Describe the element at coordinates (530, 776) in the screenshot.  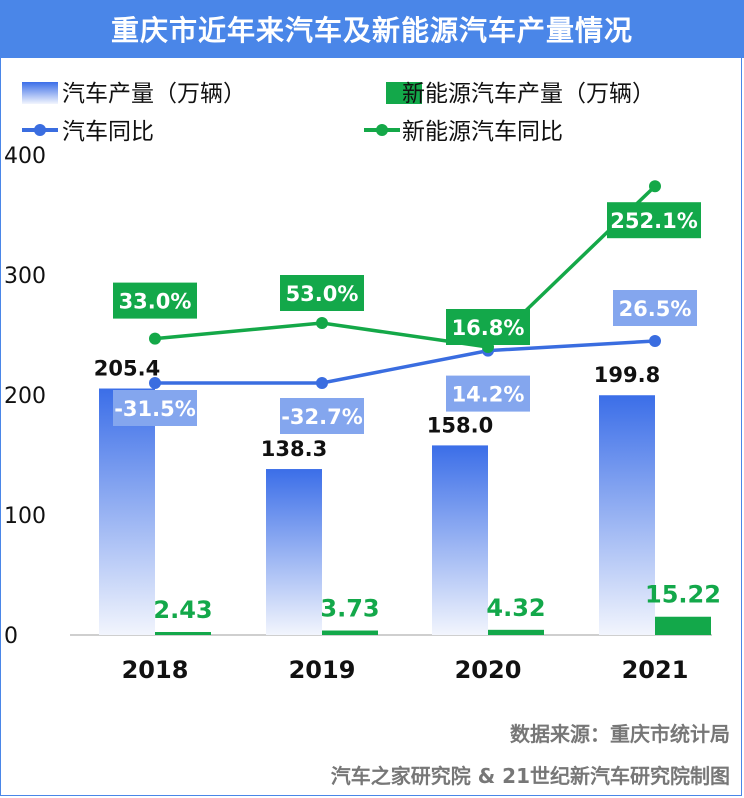
I see `credit-note: 汽车之家研究院 & 21世纪新汽车研究院制图` at that location.